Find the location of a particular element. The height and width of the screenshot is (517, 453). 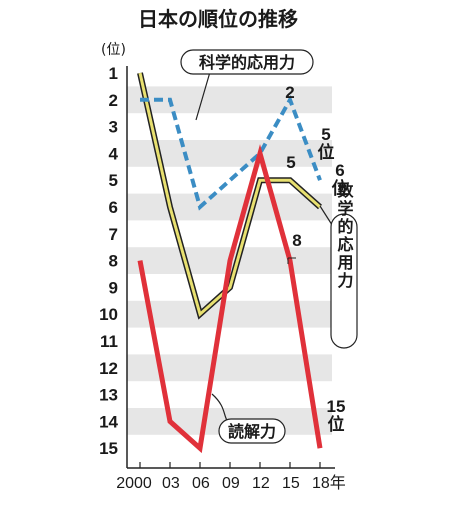

y-tick-label: 7 is located at coordinates (113, 234).